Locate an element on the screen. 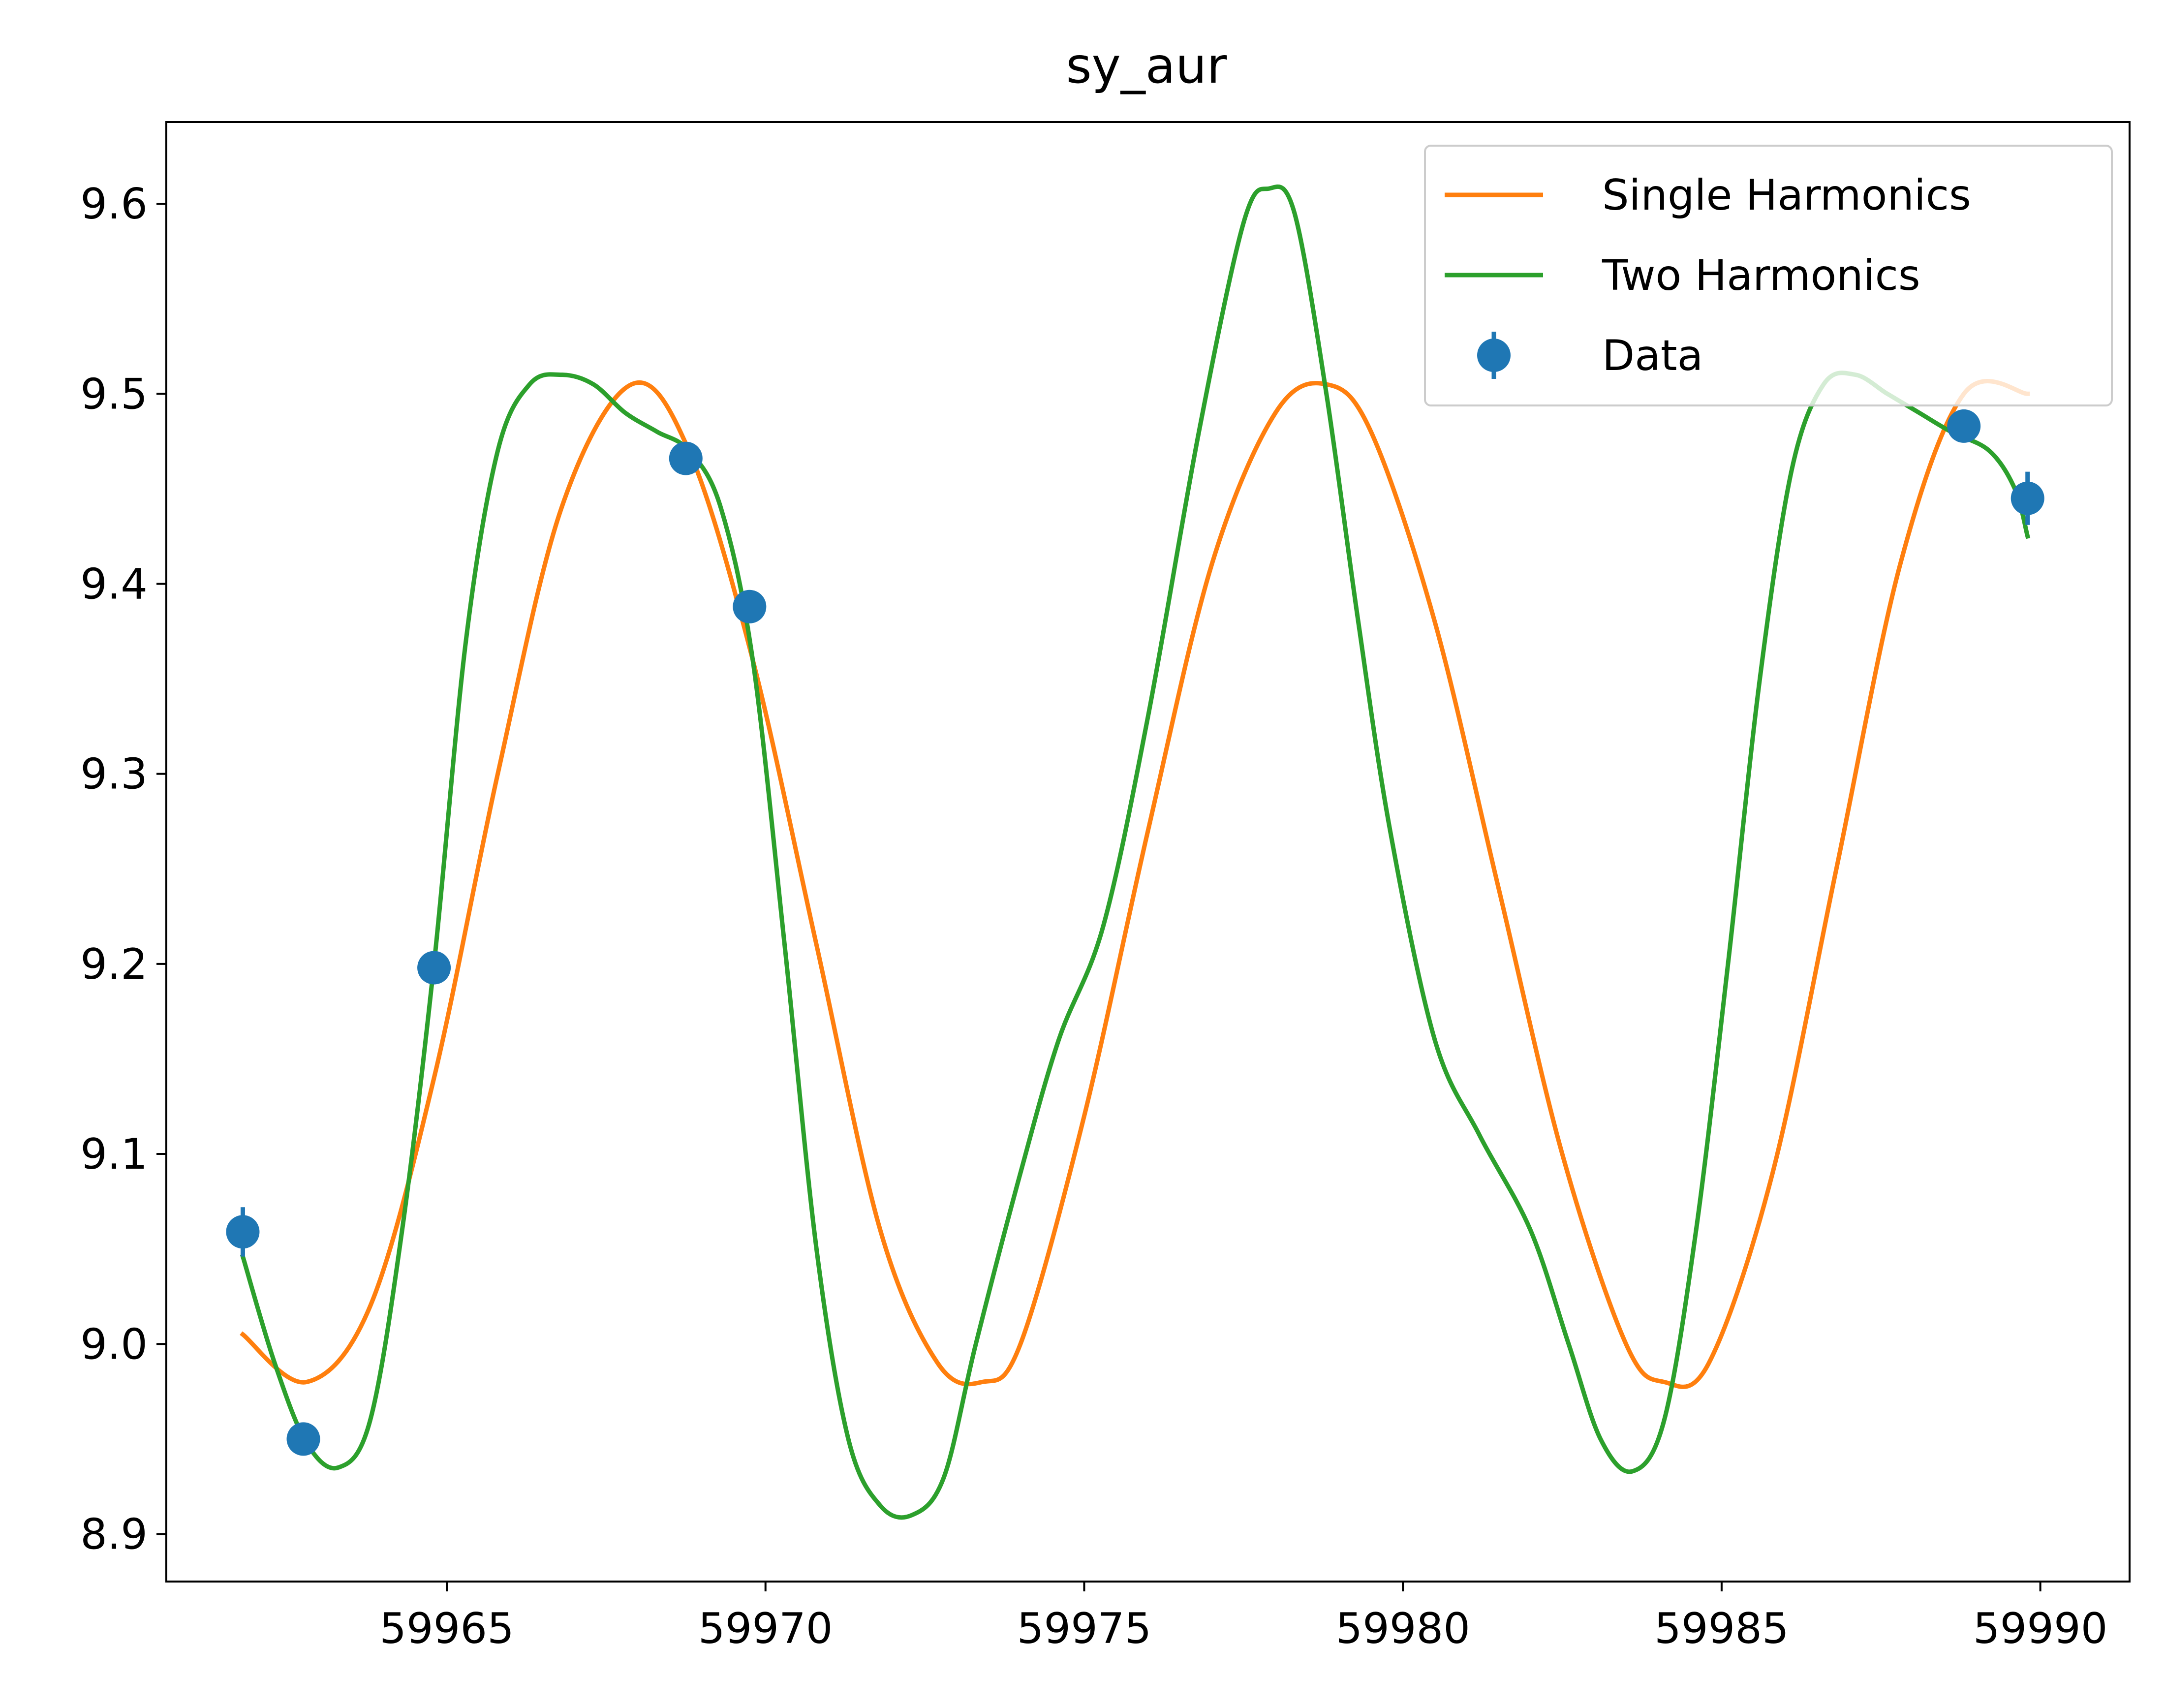 The height and width of the screenshot is (1708, 2165). x-tick-label: 59975 is located at coordinates (1084, 1628).